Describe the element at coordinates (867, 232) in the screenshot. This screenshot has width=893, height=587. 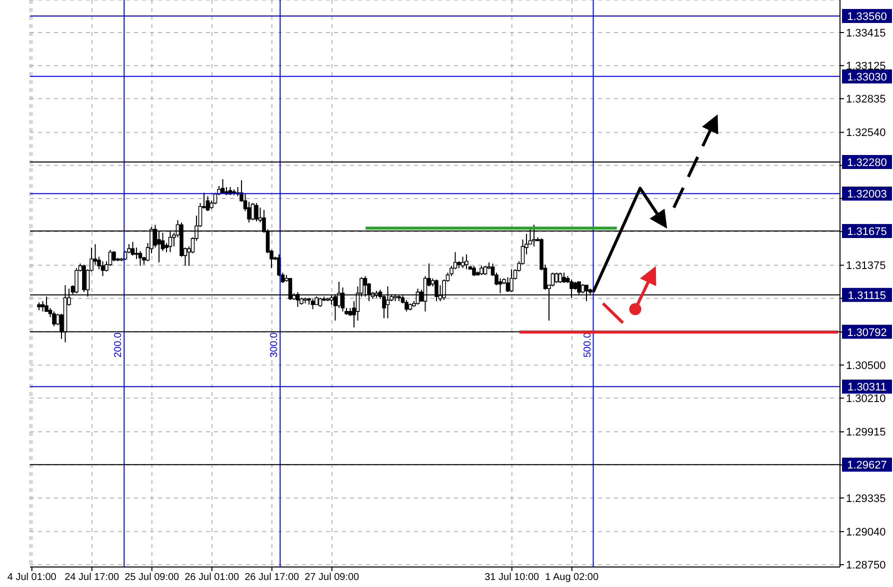
I see `ref-line-label: 1.31675` at that location.